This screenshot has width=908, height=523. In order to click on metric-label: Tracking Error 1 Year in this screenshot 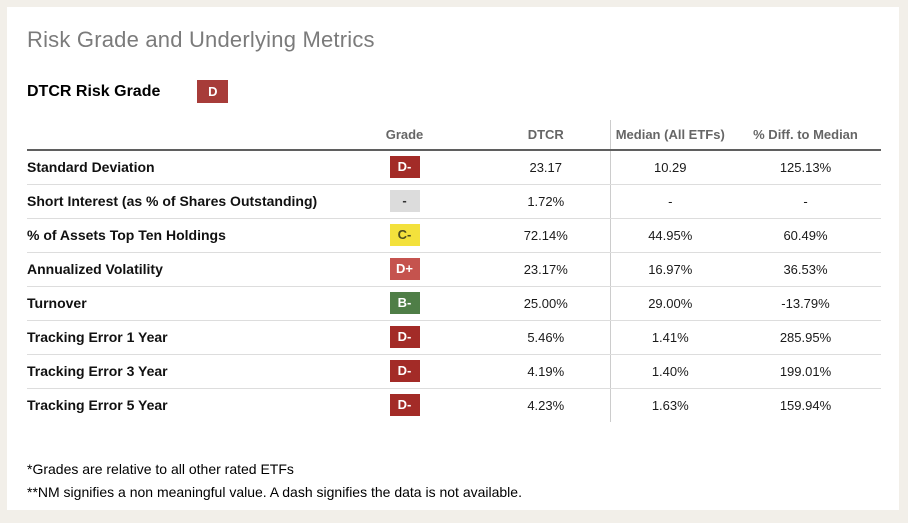, I will do `click(177, 337)`.